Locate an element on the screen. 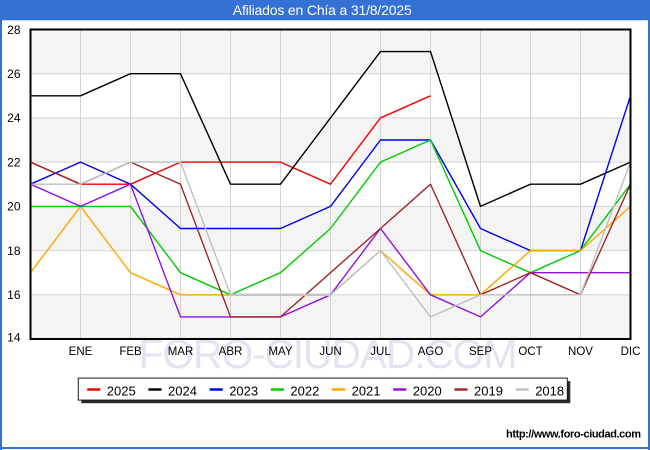  svg-text: 22 is located at coordinates (14, 162).